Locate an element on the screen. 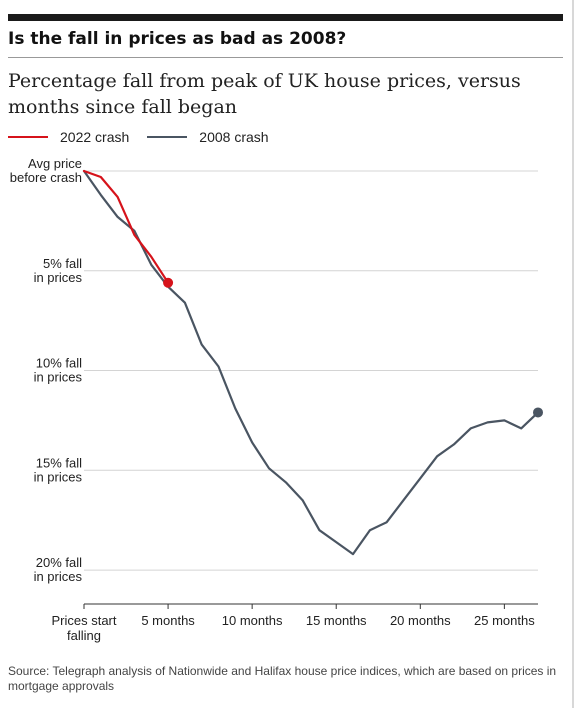  legend-item-2008: 2008 crash is located at coordinates (208, 137).